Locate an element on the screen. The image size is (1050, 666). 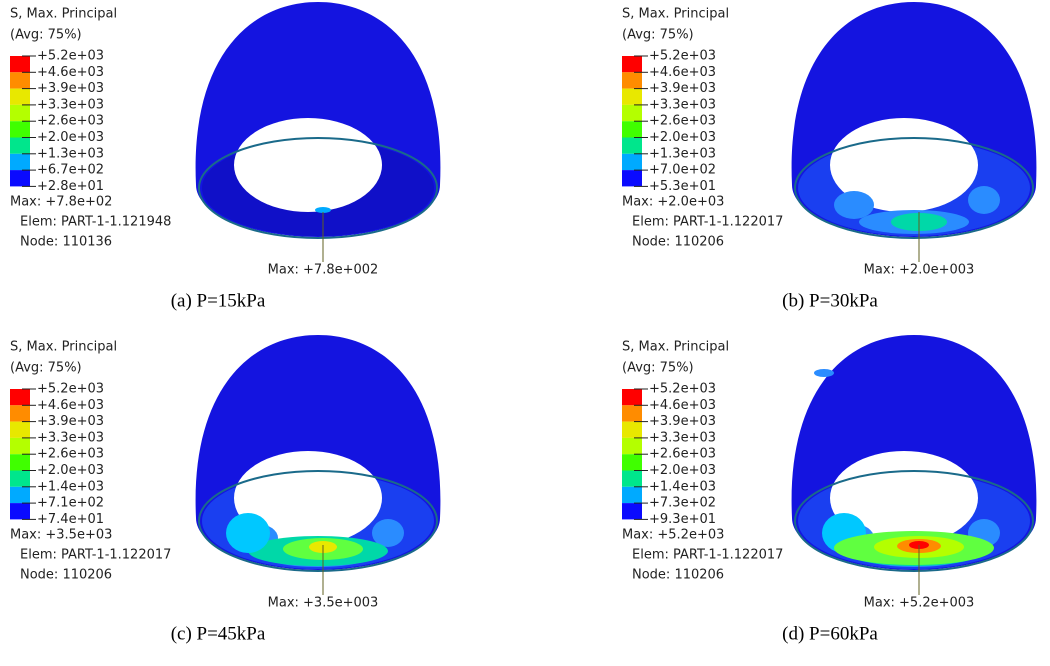
max-value: Max: +2.0e+03 is located at coordinates (673, 202).